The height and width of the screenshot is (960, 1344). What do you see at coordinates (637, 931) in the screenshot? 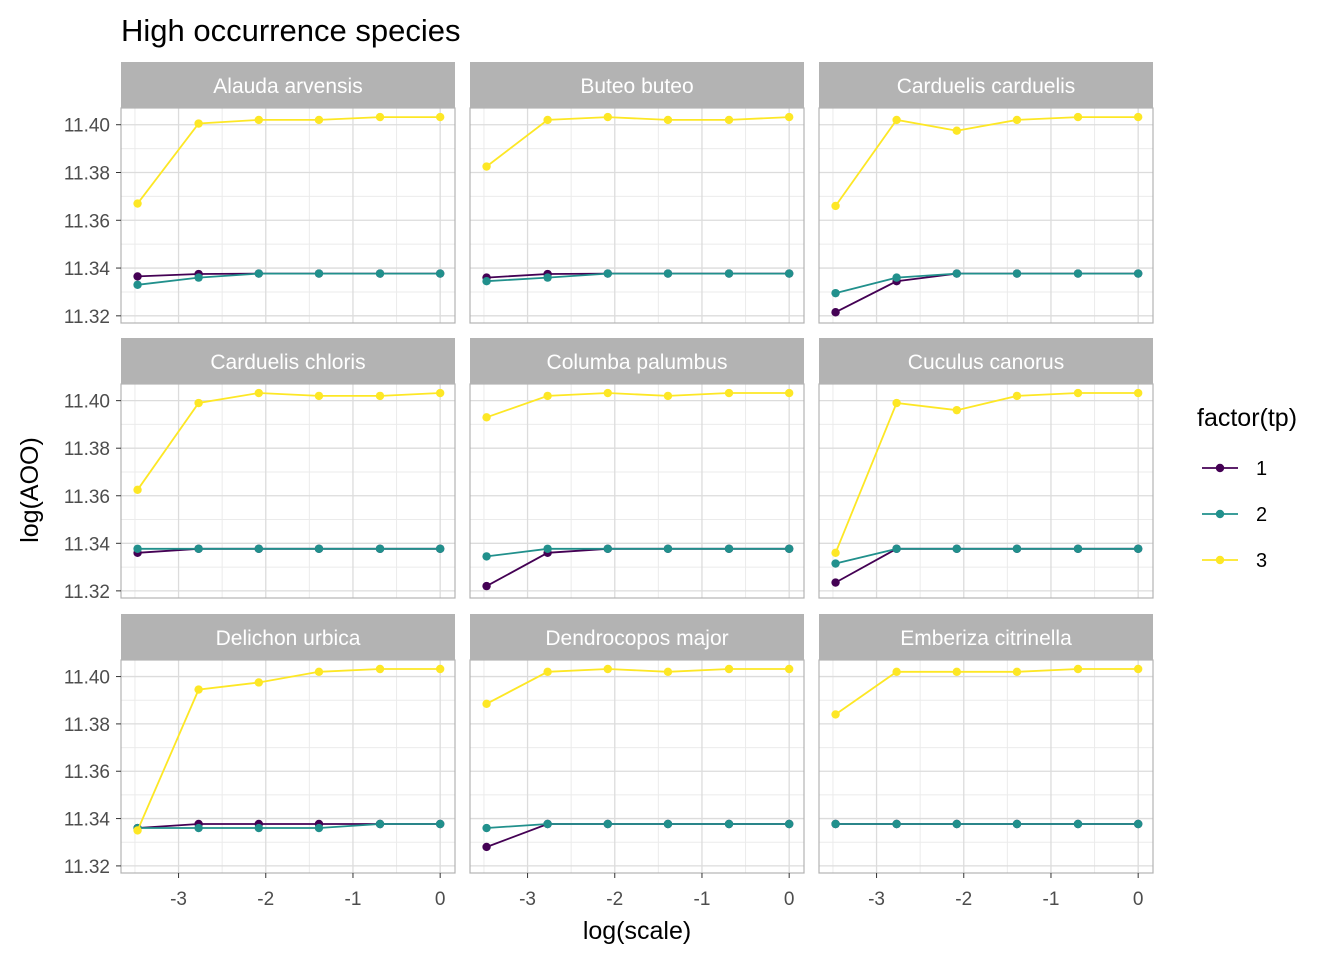
I see `x-axis-title: log(scale)` at bounding box center [637, 931].